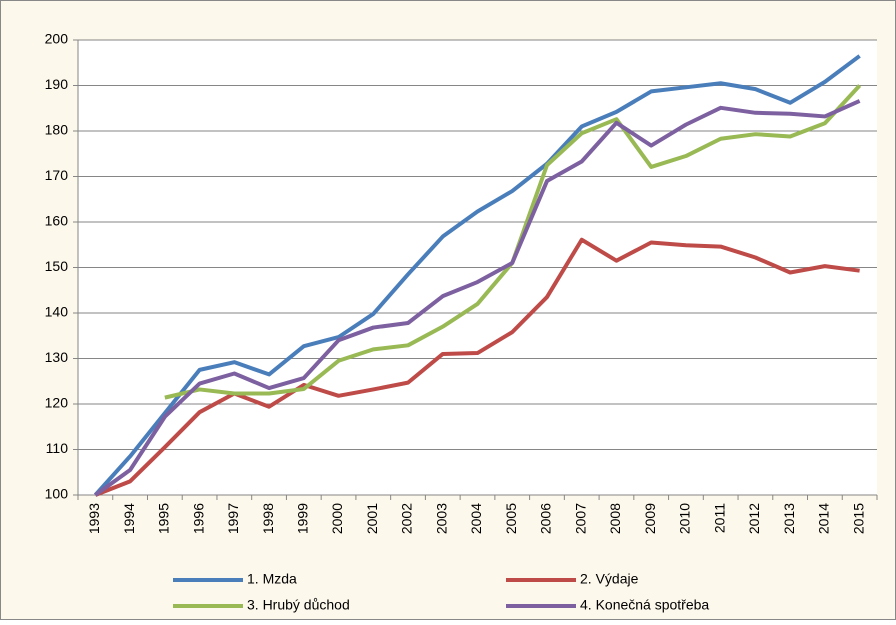 The width and height of the screenshot is (896, 625). Describe the element at coordinates (441, 518) in the screenshot. I see `x-tick-label: 2003` at that location.